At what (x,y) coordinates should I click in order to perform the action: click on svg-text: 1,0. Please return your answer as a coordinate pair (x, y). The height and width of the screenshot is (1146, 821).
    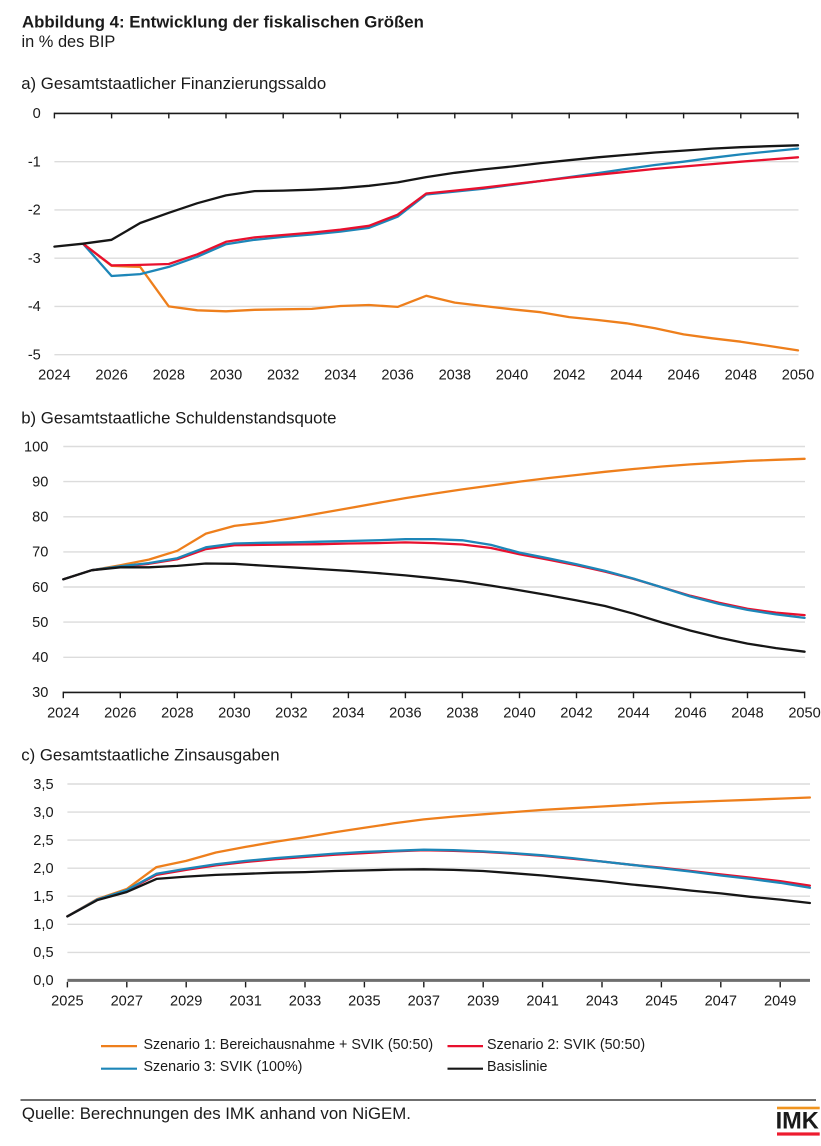
    Looking at the image, I should click on (43, 925).